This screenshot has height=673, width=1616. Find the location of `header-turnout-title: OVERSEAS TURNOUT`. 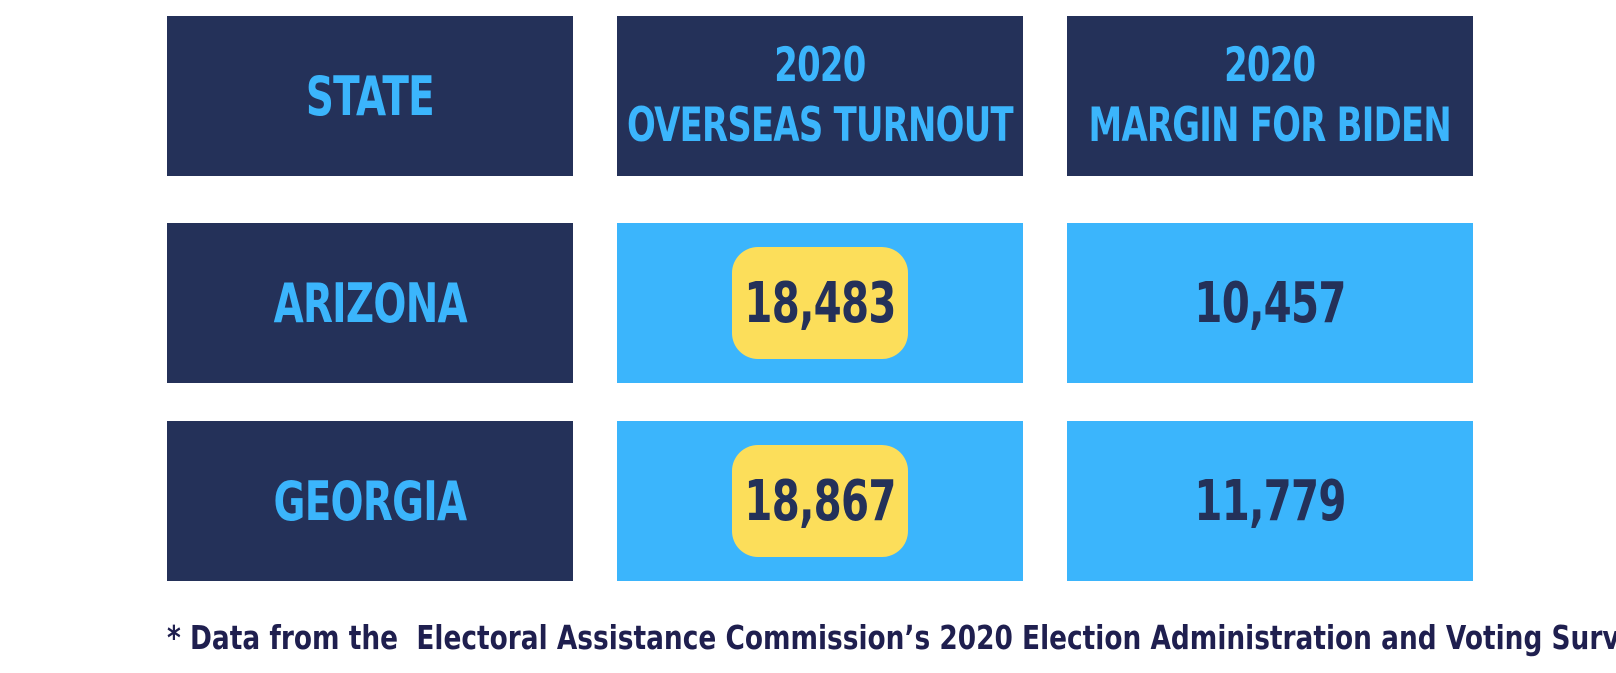

header-turnout-title: OVERSEAS TURNOUT is located at coordinates (820, 125).